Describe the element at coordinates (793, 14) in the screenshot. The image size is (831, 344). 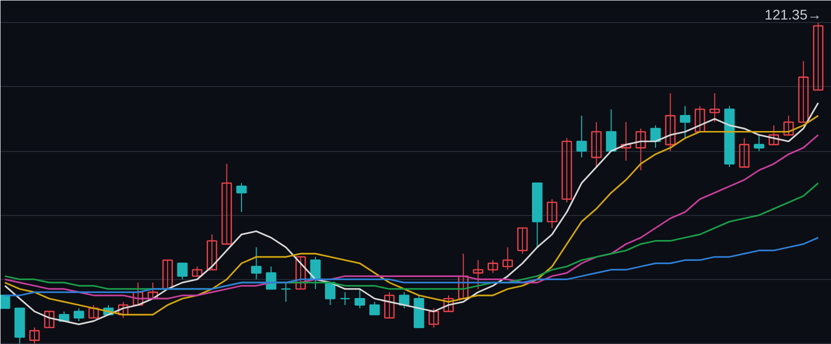
I see `text: 121.35→` at that location.